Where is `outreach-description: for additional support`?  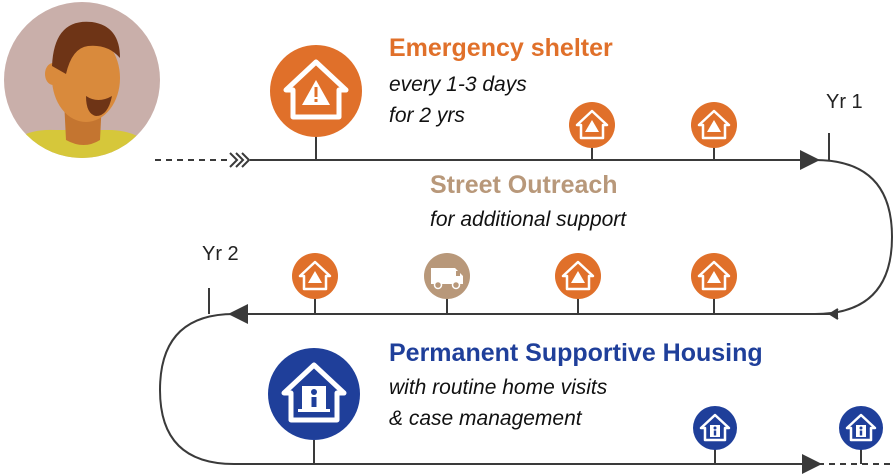 outreach-description: for additional support is located at coordinates (528, 219).